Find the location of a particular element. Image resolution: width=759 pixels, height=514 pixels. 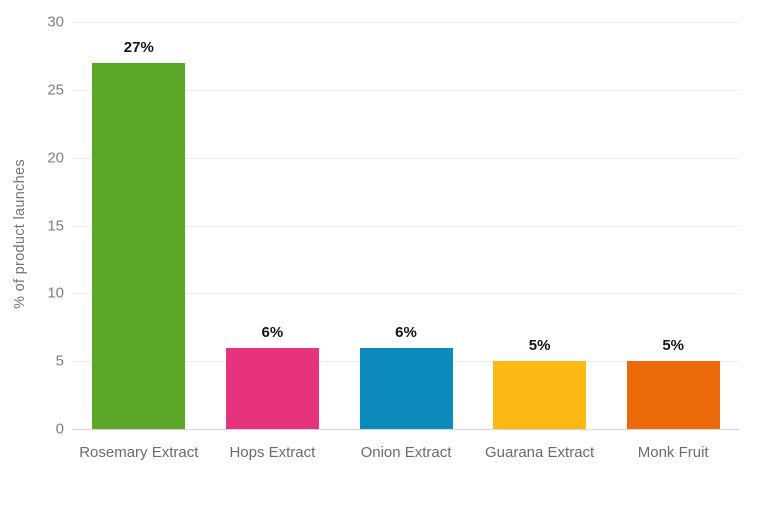

bar-value-label-3: 5% is located at coordinates (539, 346).